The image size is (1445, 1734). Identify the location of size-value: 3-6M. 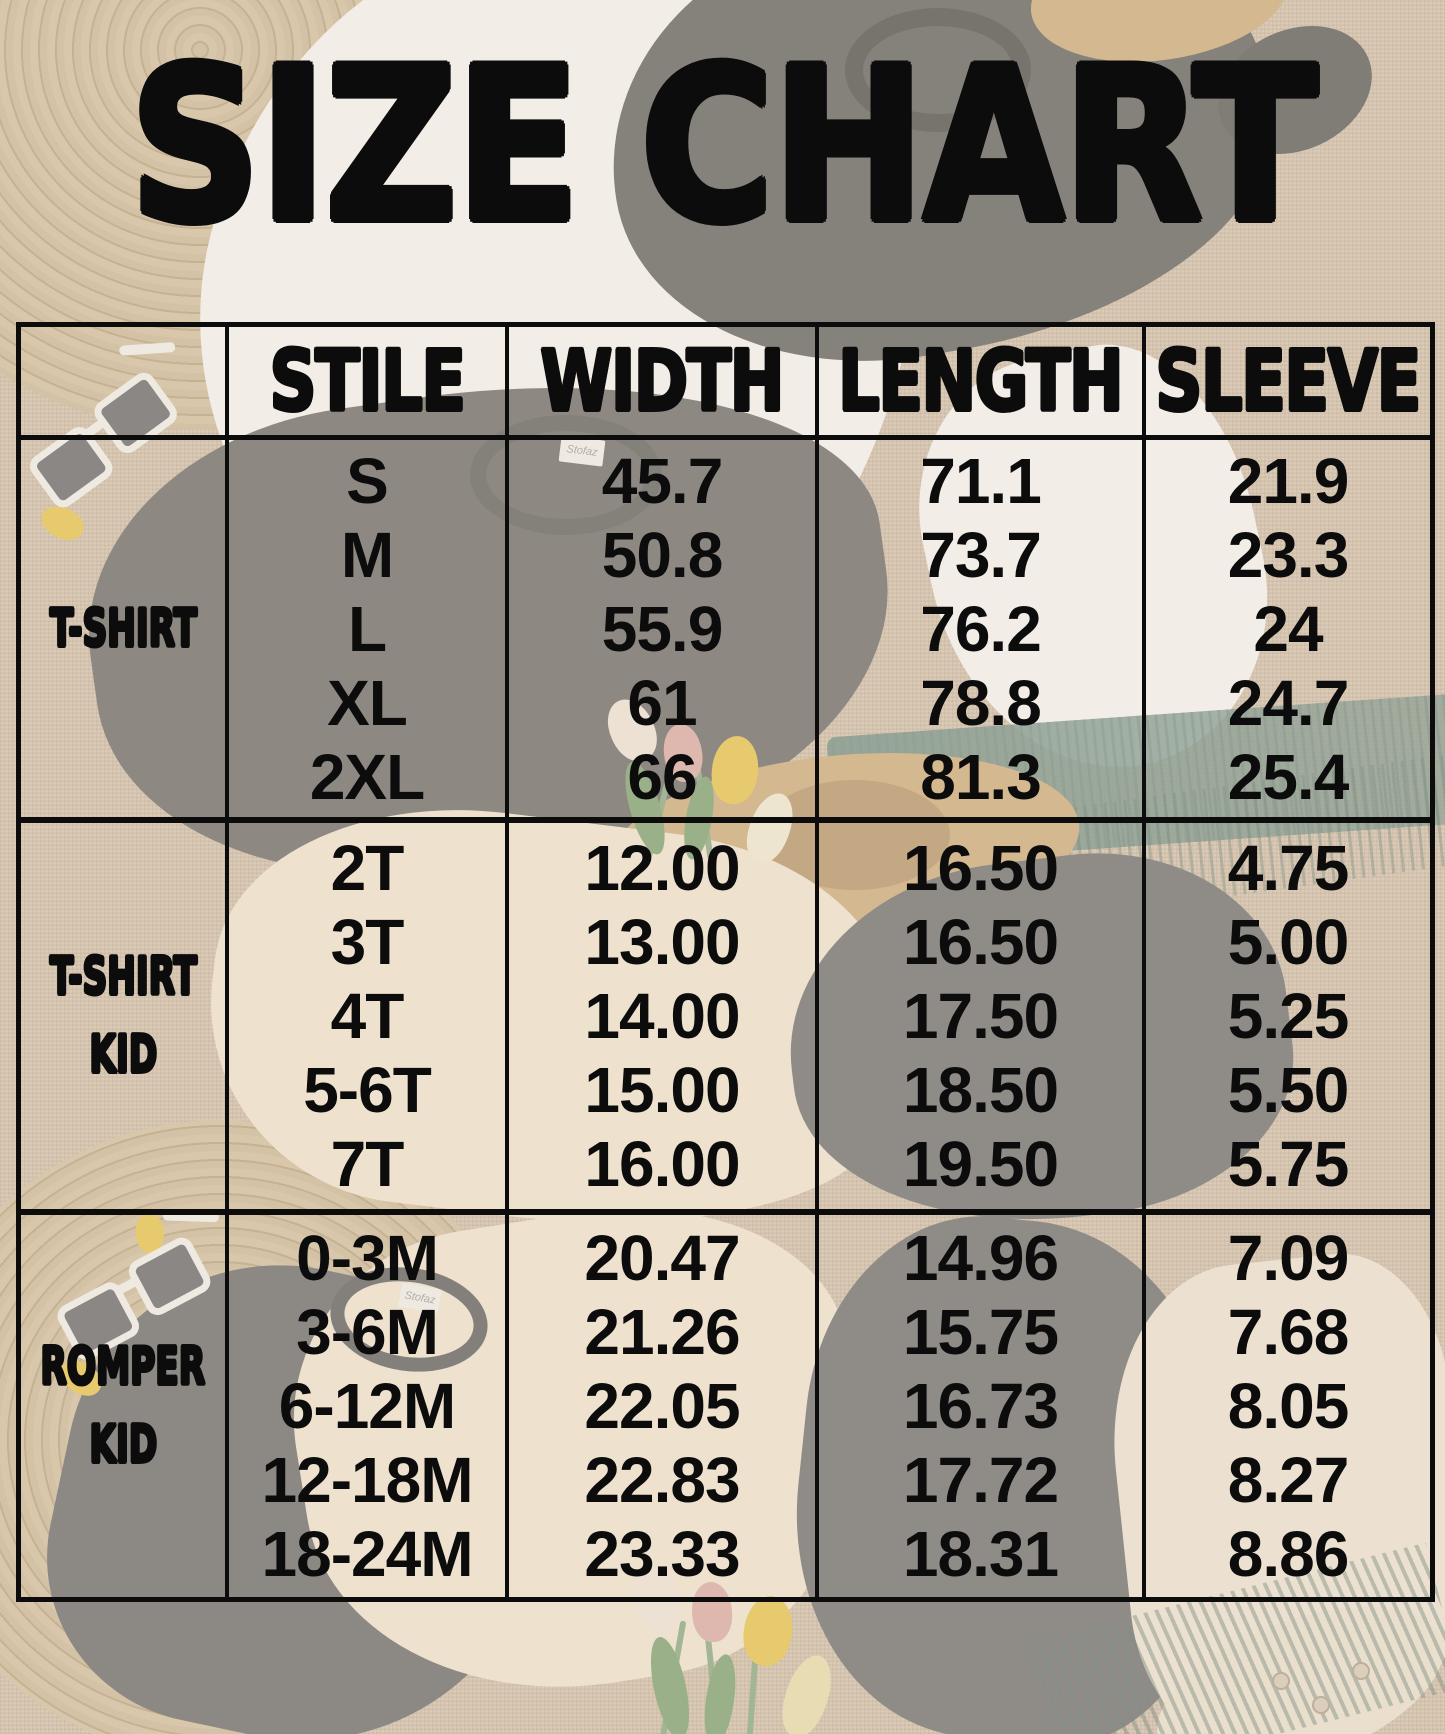
(367, 1332).